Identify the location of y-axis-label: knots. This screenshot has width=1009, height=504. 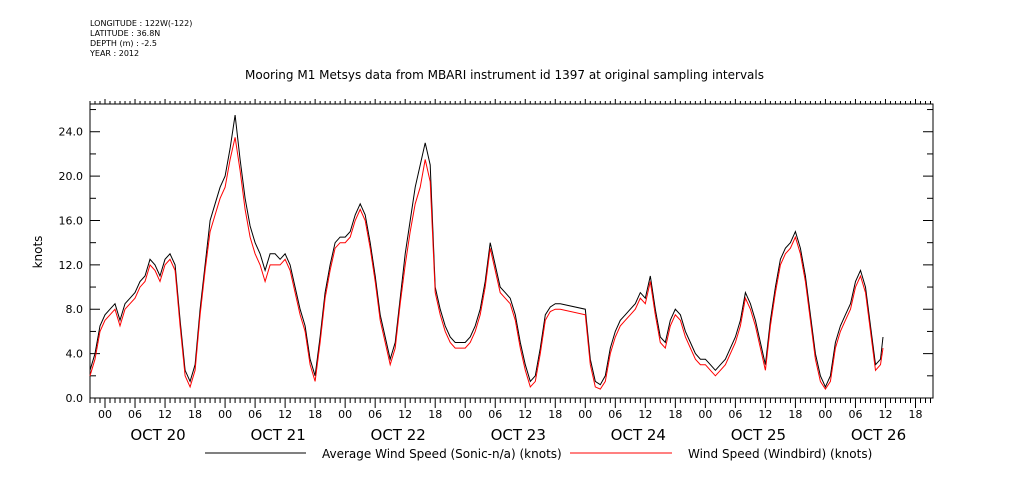
(38, 252).